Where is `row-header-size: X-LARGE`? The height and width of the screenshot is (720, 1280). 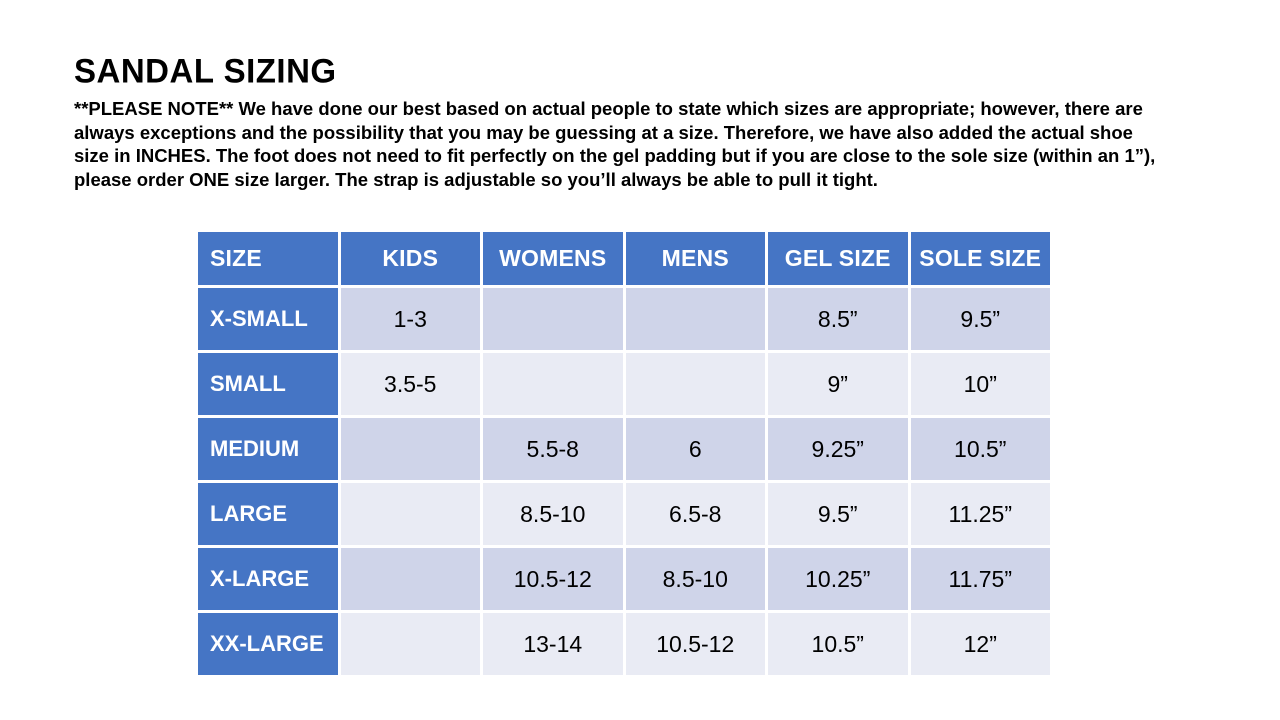
row-header-size: X-LARGE is located at coordinates (268, 579).